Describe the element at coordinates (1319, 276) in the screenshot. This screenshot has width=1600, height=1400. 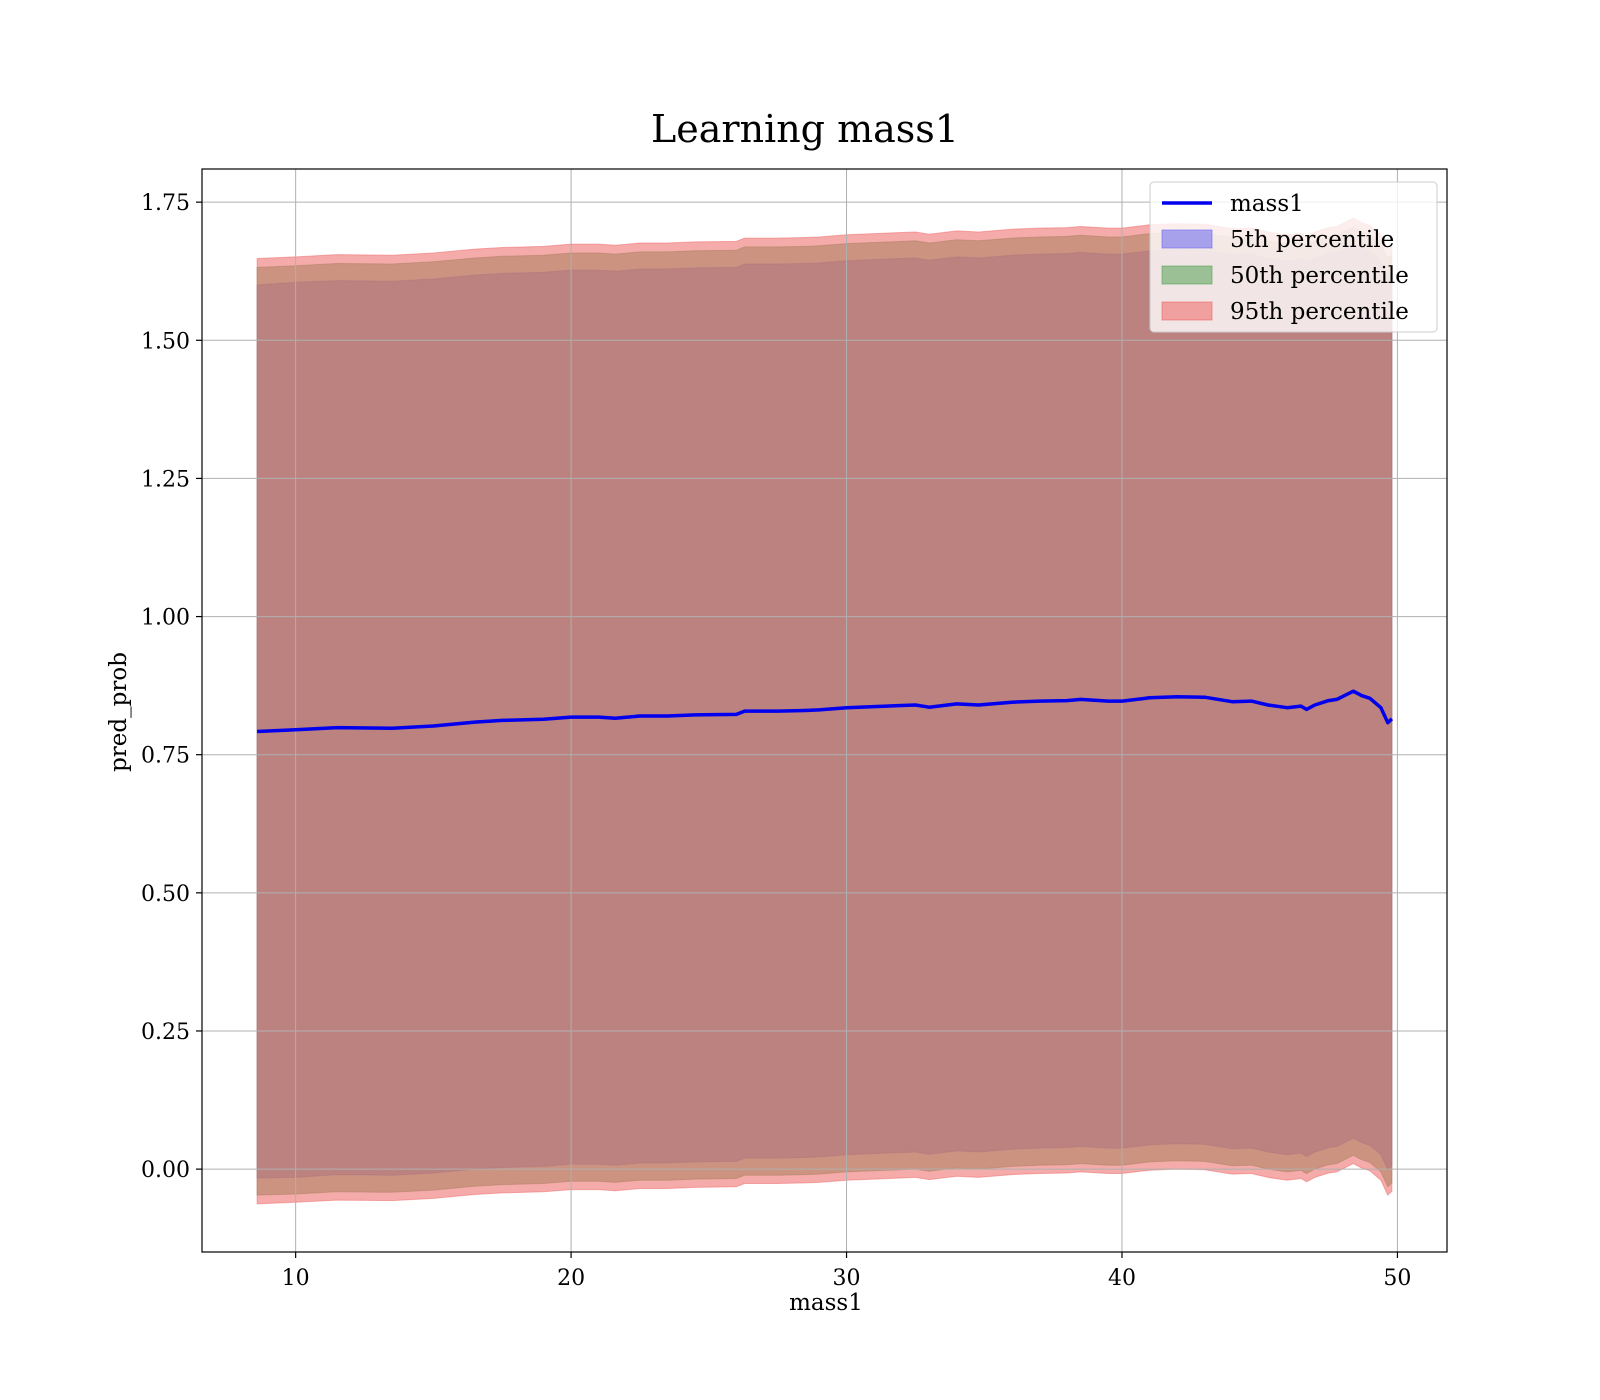
I see `legend-label: 50th percentile` at that location.